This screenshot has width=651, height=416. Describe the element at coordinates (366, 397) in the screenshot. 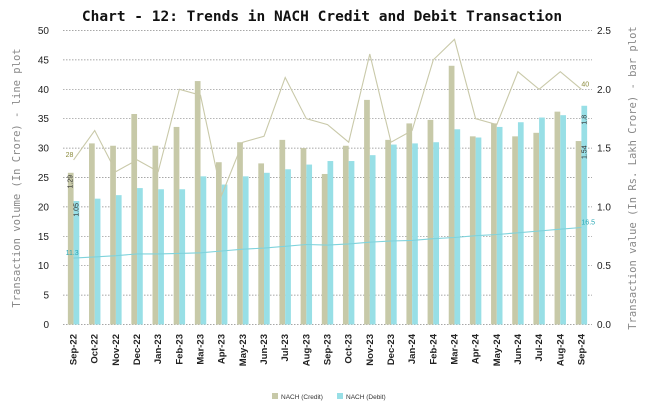

I see `legend-label-debit: NACH (Debit)` at that location.